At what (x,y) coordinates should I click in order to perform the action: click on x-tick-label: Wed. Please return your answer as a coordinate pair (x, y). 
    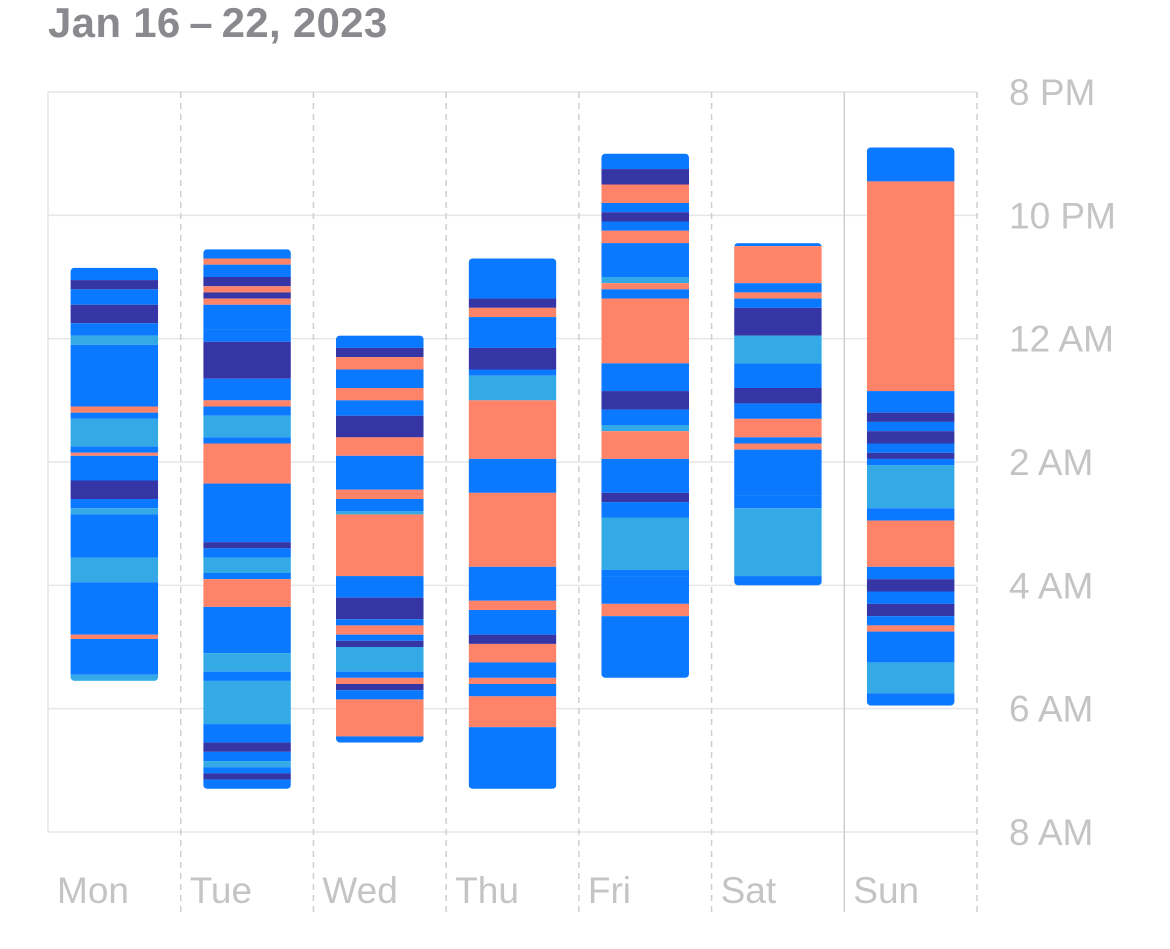
    Looking at the image, I should click on (359, 890).